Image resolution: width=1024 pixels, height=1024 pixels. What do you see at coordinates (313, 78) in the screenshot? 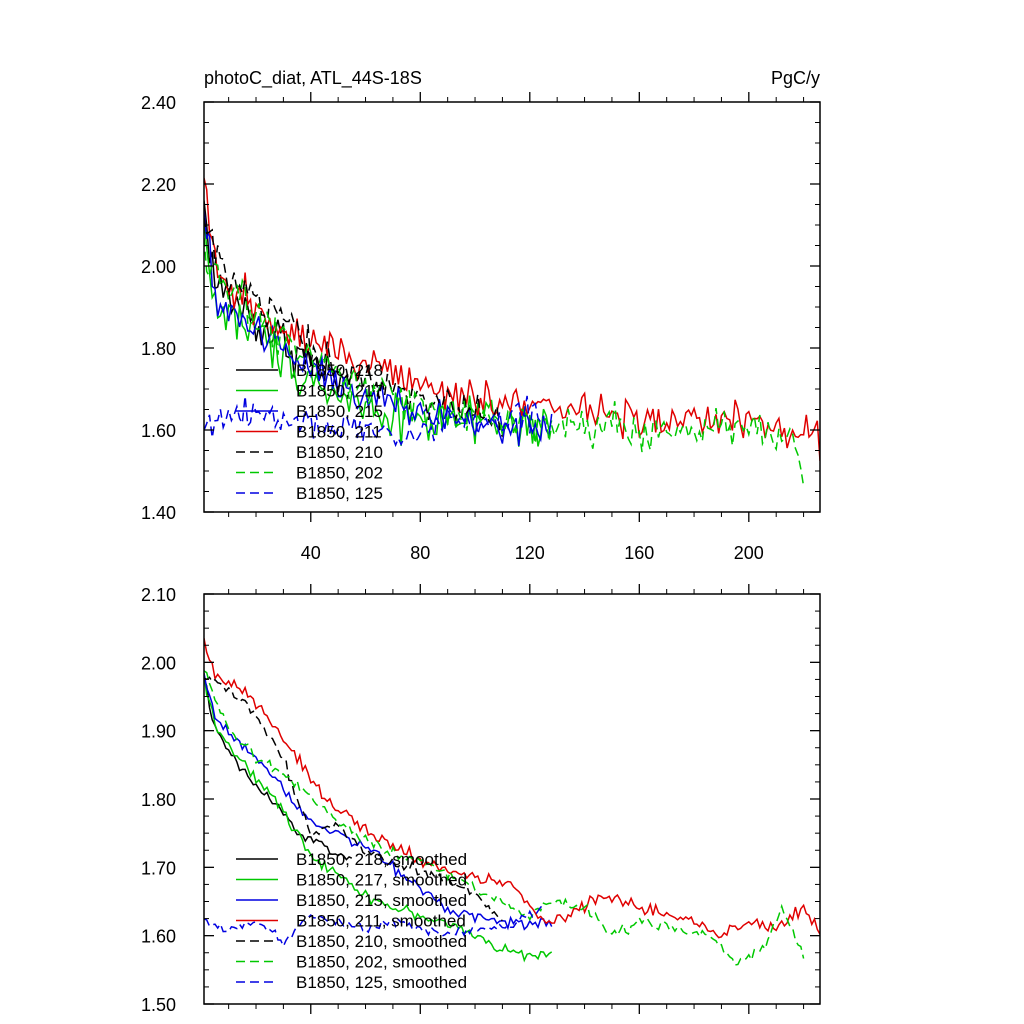
I see `panel-title: photoC_diat, ATL_44S-18S` at bounding box center [313, 78].